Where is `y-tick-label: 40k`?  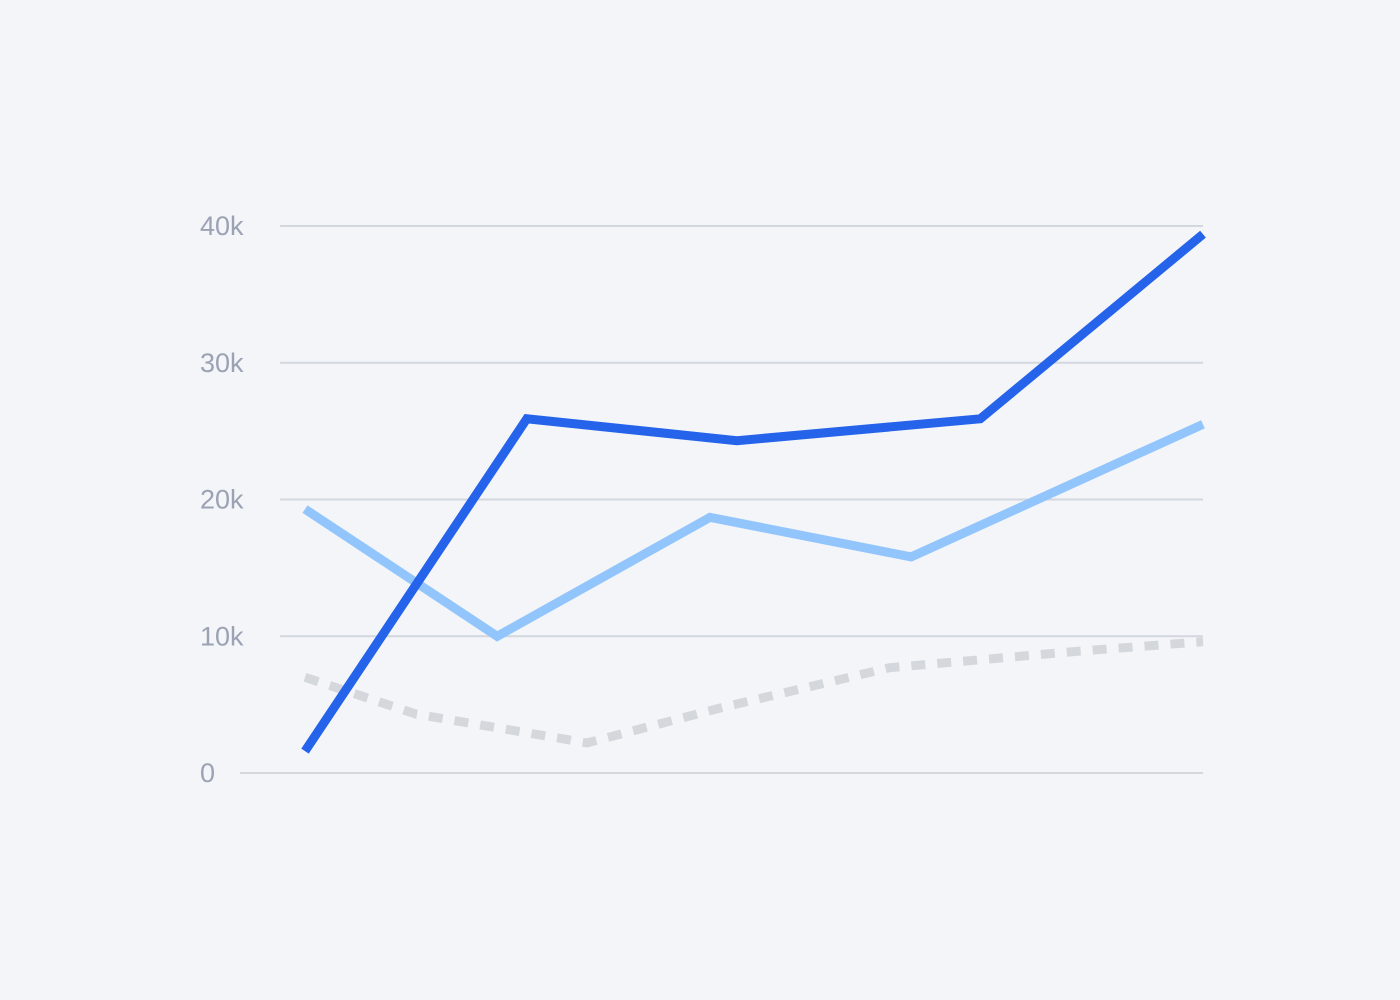
y-tick-label: 40k is located at coordinates (222, 226).